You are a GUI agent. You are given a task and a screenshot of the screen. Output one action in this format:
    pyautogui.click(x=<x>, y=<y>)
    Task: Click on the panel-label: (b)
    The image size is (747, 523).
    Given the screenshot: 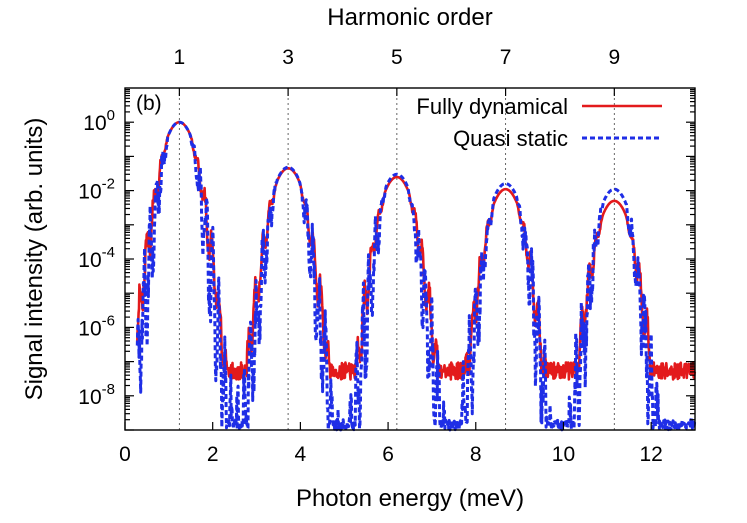 What is the action you would take?
    pyautogui.click(x=149, y=103)
    